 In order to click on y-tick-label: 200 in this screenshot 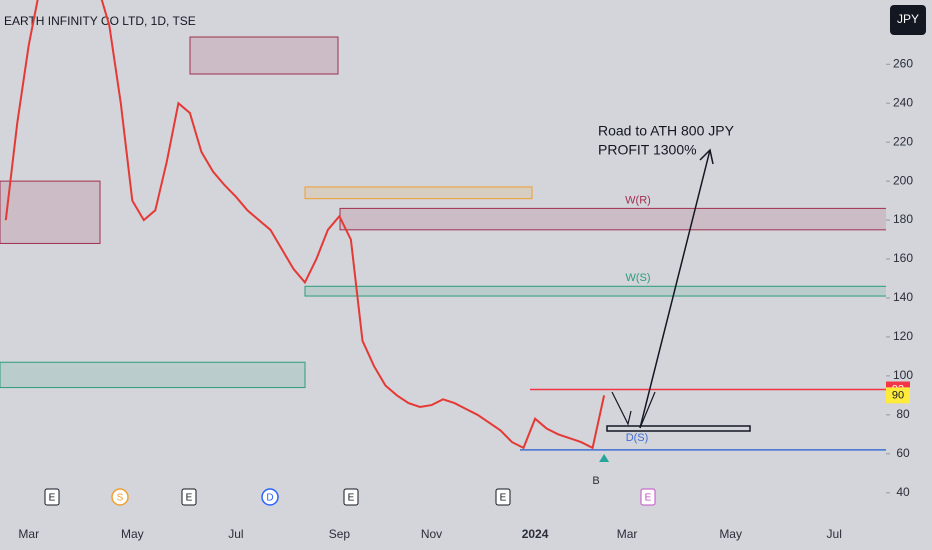, I will do `click(903, 180)`.